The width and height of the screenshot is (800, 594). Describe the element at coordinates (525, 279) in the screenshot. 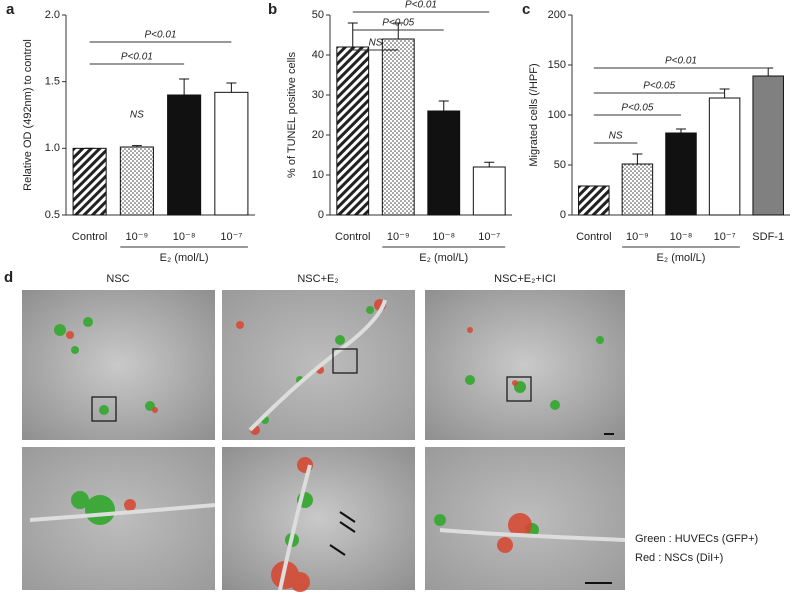

I see `column-label: NSC+E₂+ICI` at that location.